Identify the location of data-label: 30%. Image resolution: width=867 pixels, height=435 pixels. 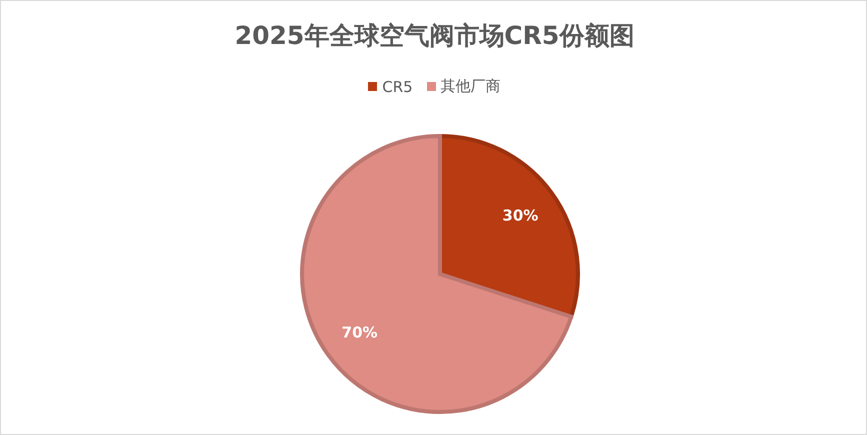
(520, 215).